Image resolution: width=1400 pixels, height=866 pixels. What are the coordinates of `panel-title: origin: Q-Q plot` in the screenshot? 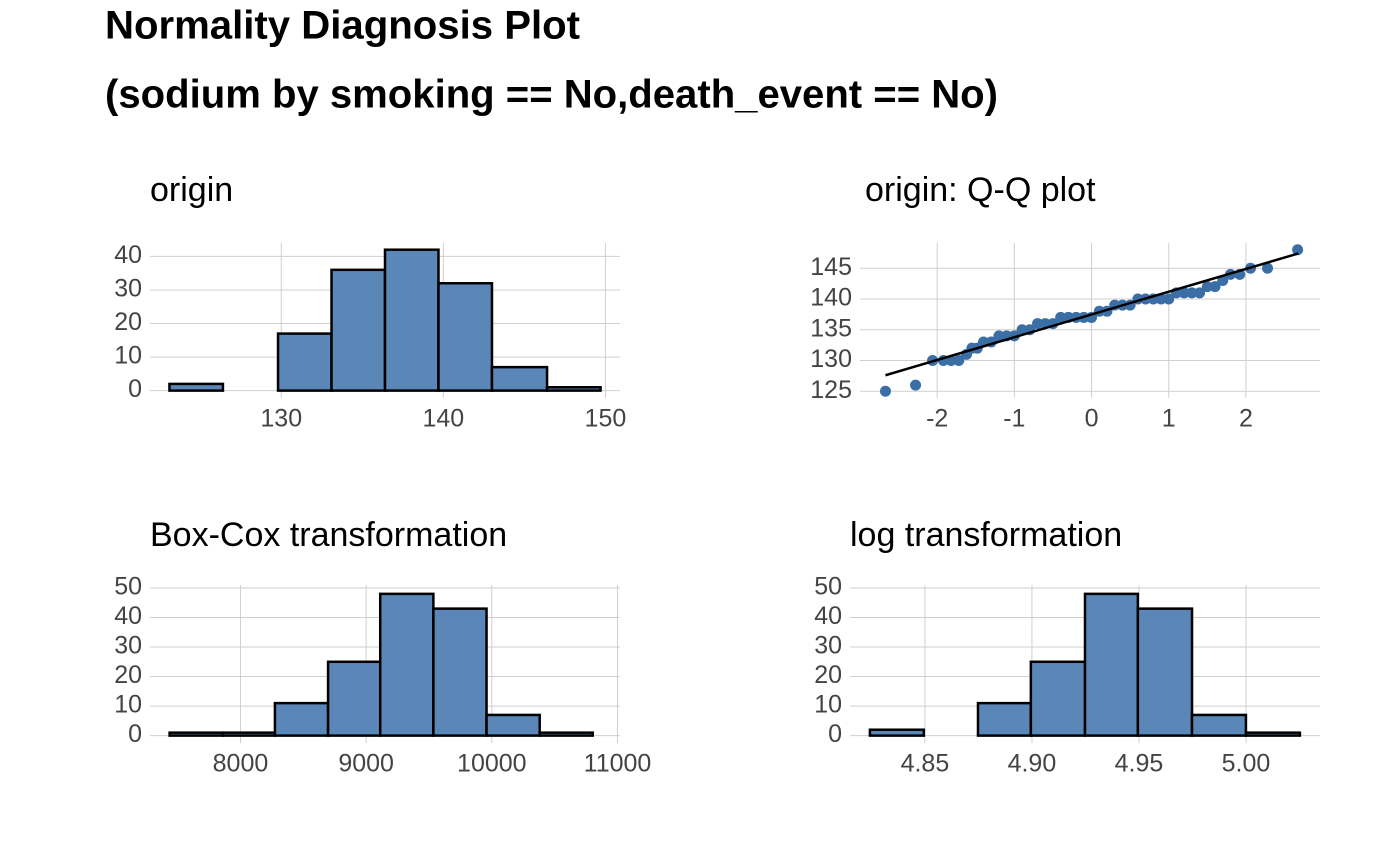 It's located at (980, 190).